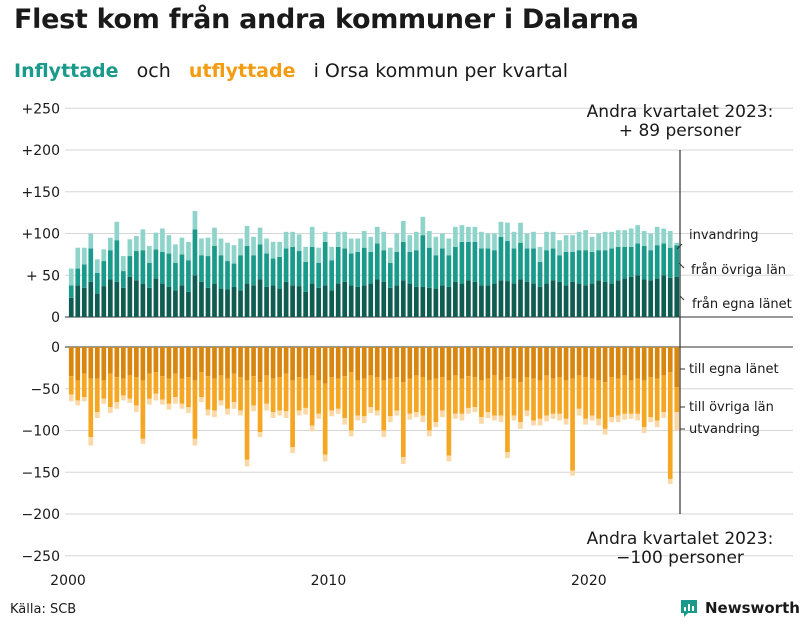 This screenshot has height=625, width=800. Describe the element at coordinates (681, 265) in the screenshot. I see `series-label-leader-in` at that location.